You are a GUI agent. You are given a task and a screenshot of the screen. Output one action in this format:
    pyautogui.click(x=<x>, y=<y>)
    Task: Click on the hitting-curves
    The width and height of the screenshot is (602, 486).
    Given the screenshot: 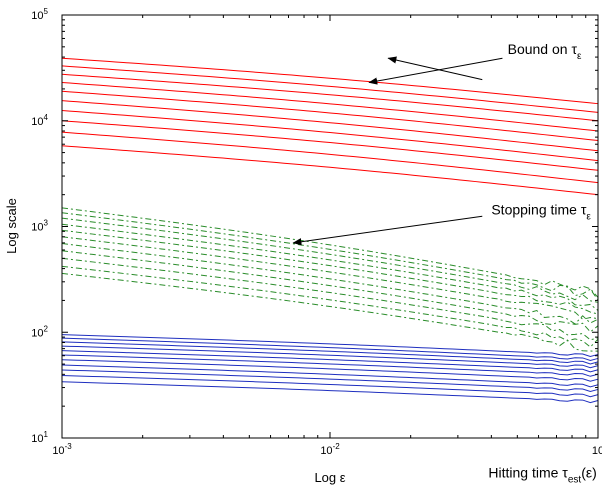 What is the action you would take?
    pyautogui.click(x=330, y=369)
    